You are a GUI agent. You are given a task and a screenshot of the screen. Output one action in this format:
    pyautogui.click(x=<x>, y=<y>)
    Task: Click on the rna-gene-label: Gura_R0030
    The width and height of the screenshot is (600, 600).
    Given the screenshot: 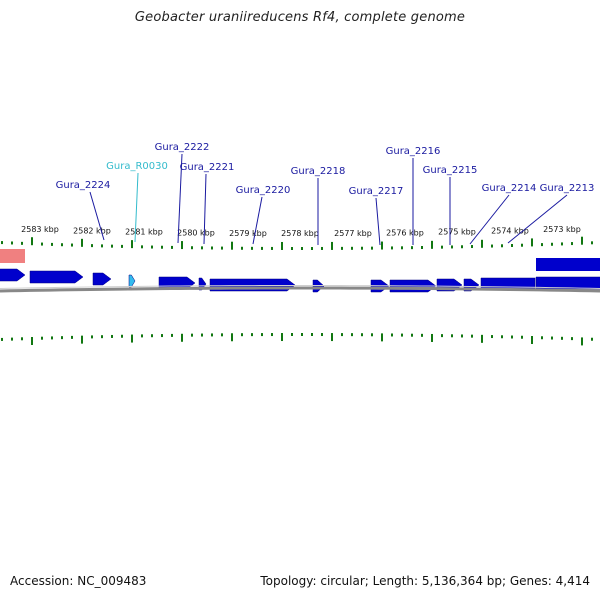 What is the action you would take?
    pyautogui.click(x=137, y=166)
    